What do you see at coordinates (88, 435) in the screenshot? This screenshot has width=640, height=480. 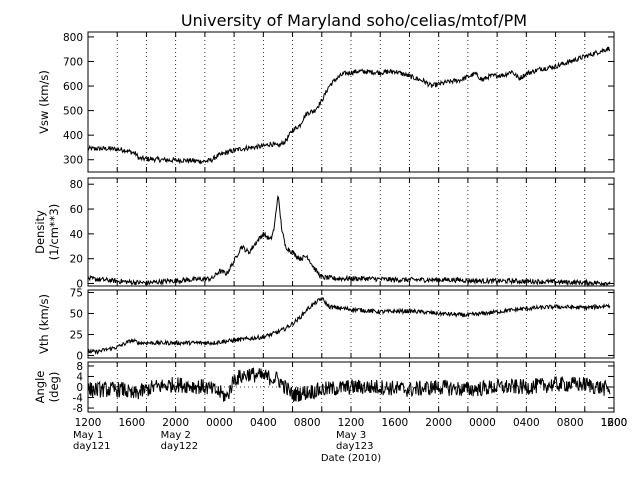 I see `date-label-month: May 1` at bounding box center [88, 435].